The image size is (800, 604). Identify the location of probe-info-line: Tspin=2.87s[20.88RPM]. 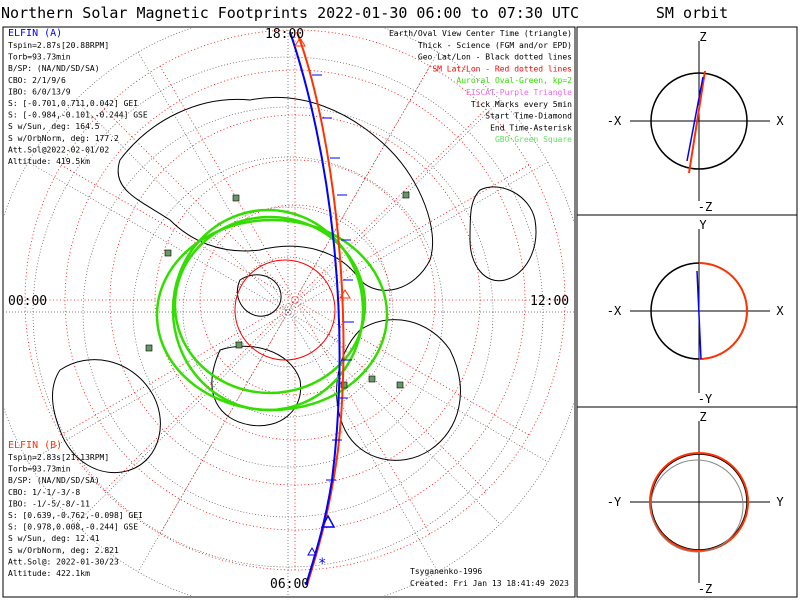
(58, 45).